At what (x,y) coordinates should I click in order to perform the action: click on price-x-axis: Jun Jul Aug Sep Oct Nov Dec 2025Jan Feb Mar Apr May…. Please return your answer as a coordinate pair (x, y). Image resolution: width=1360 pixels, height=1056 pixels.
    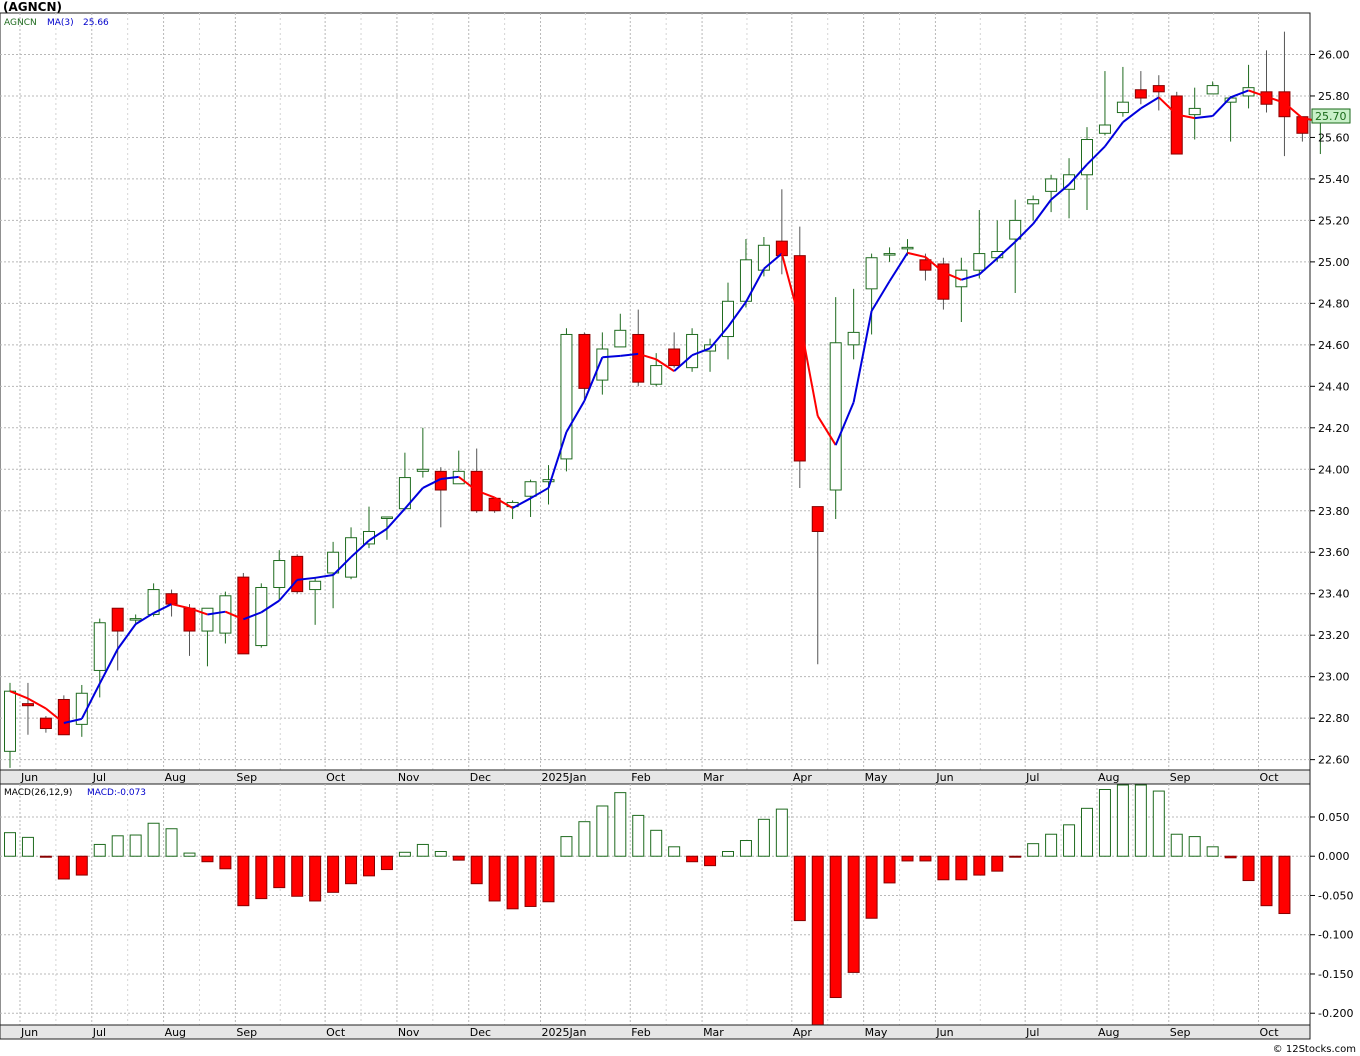
    Looking at the image, I should click on (649, 777).